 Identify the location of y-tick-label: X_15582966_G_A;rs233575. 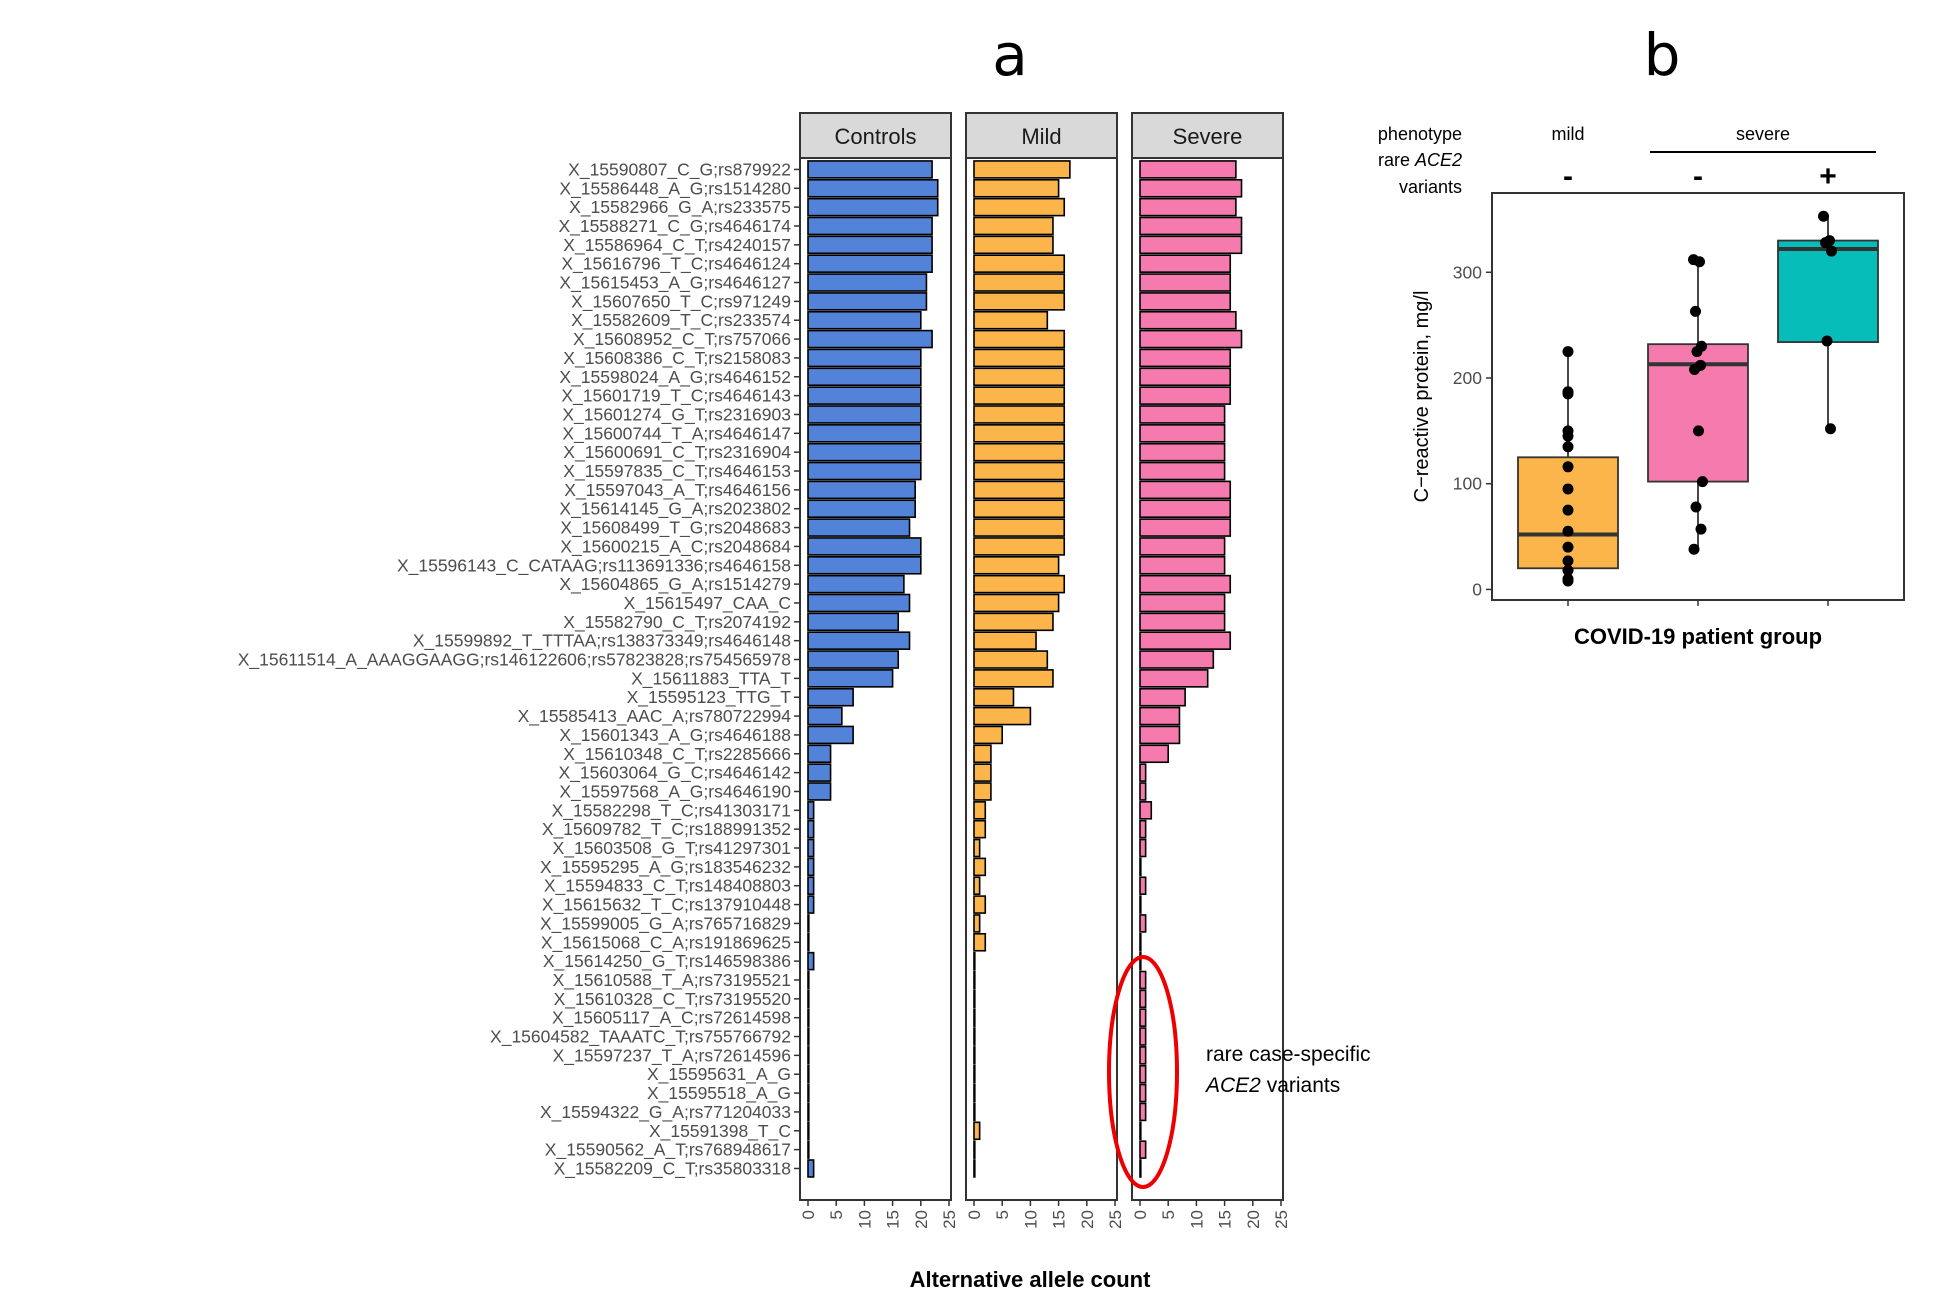
(680, 207).